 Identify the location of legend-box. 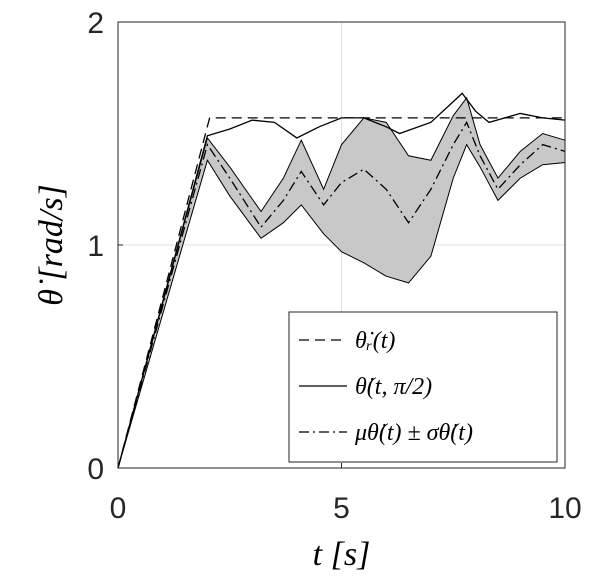
(423, 387).